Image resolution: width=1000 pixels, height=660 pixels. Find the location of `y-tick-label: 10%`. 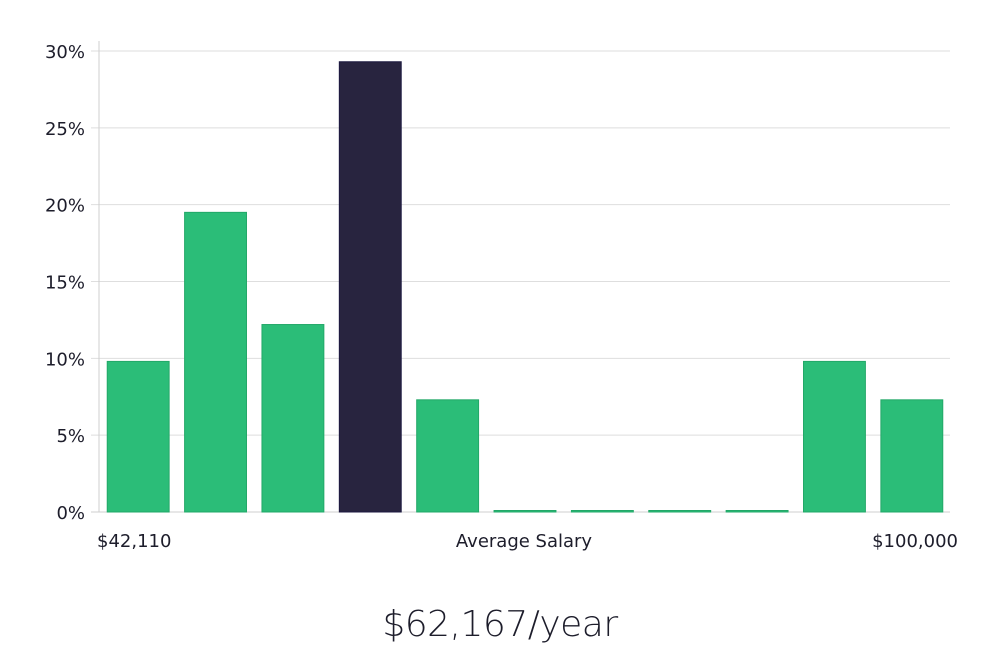

y-tick-label: 10% is located at coordinates (65, 359).